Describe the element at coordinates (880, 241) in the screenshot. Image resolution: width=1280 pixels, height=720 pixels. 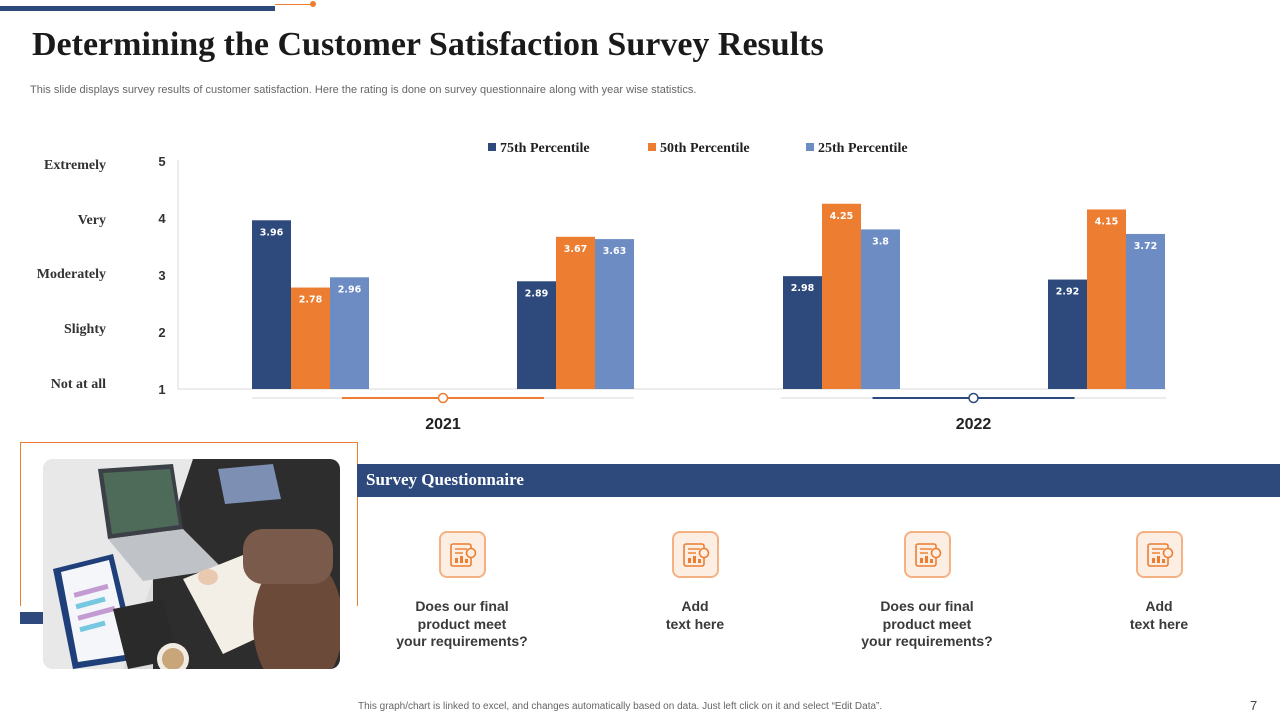
I see `bar-data-label: 3.8` at that location.